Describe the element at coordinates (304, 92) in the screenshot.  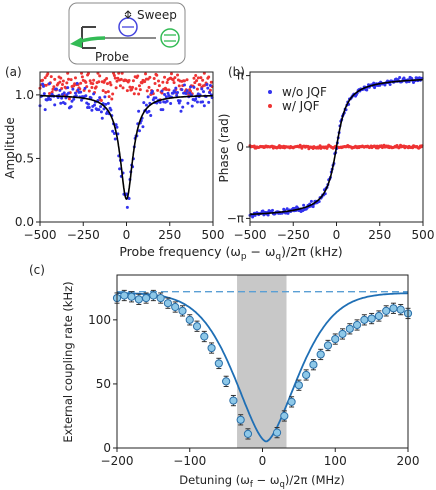
I see `legend-label-without: w/o JQF` at that location.